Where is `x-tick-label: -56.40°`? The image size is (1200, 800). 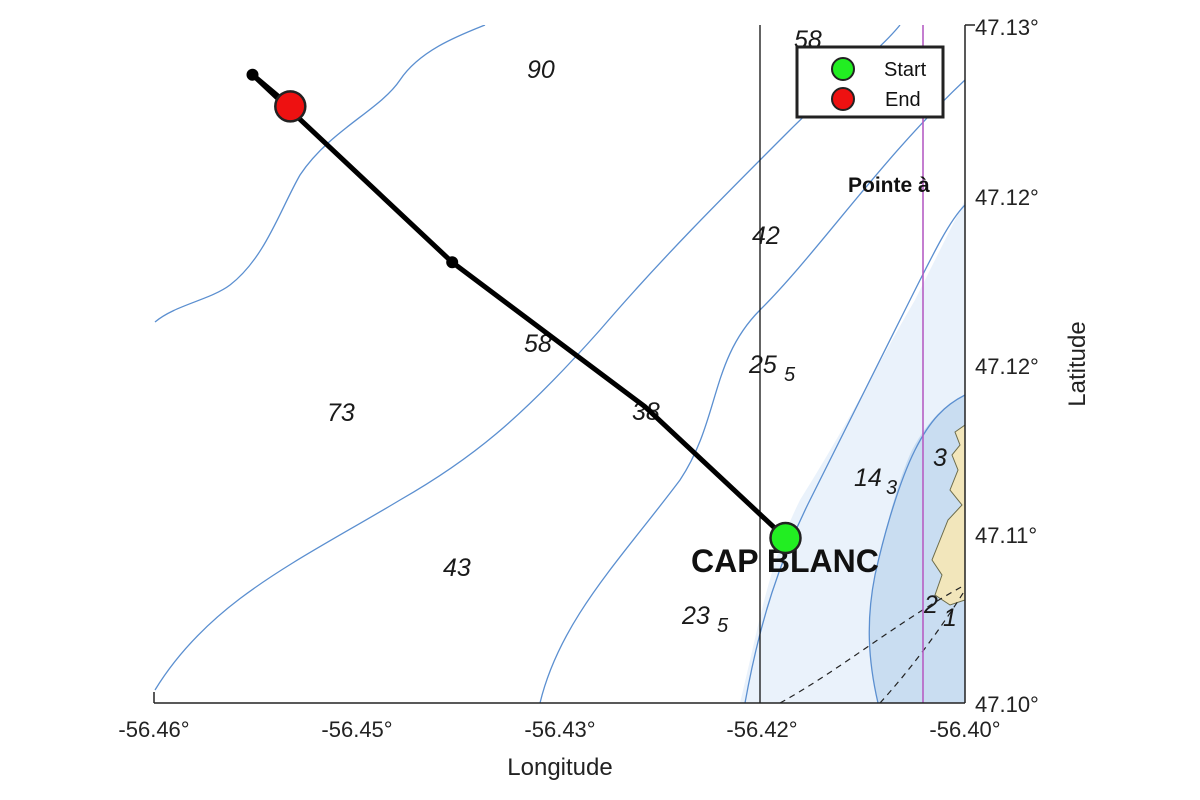
x-tick-label: -56.40° is located at coordinates (964, 729).